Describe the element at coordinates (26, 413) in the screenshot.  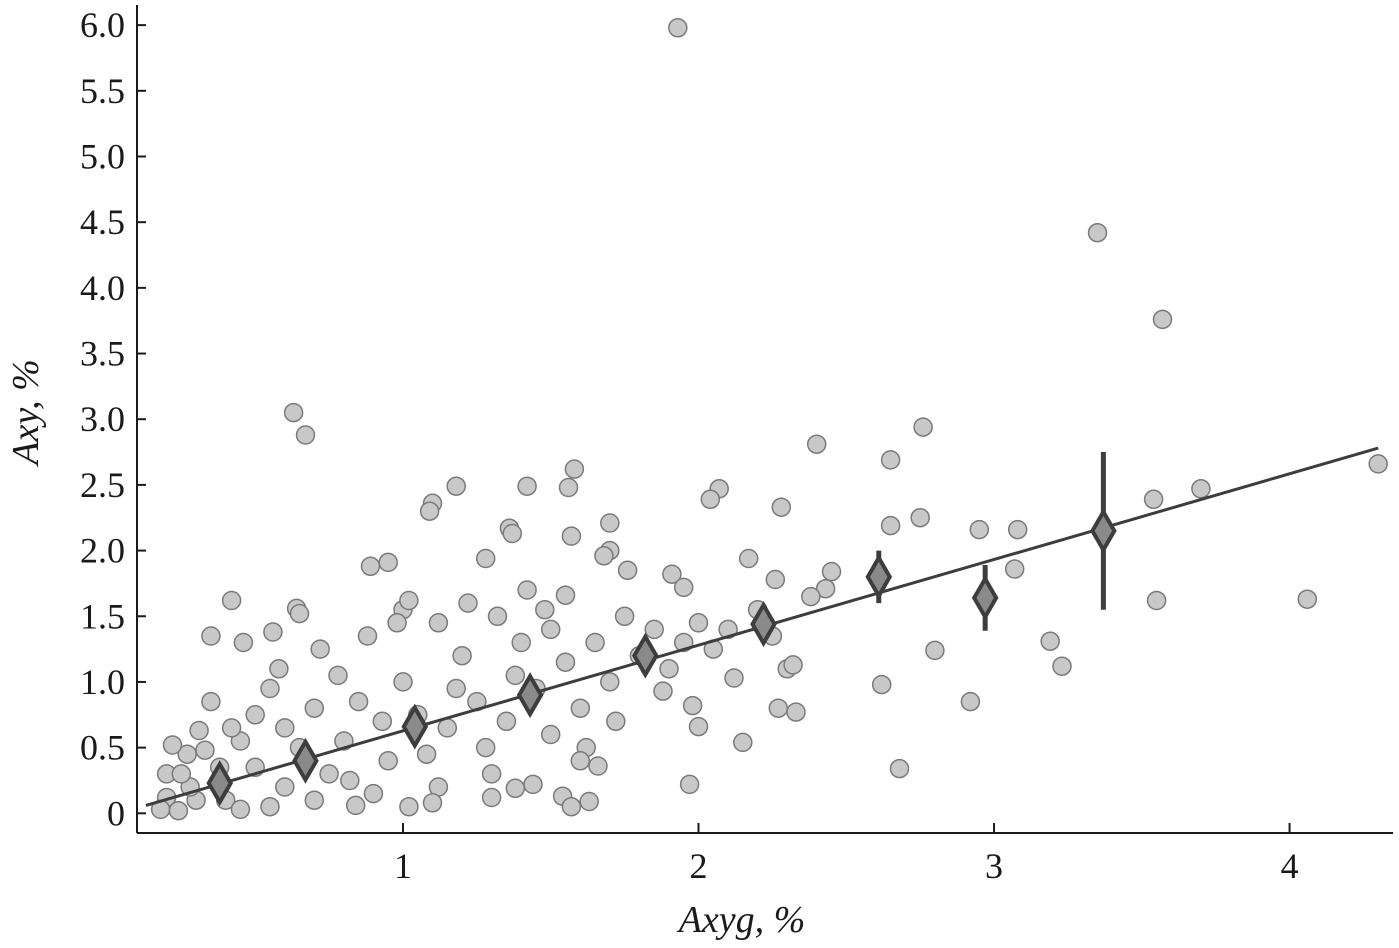
I see `y-axis-label: Axy, %` at that location.